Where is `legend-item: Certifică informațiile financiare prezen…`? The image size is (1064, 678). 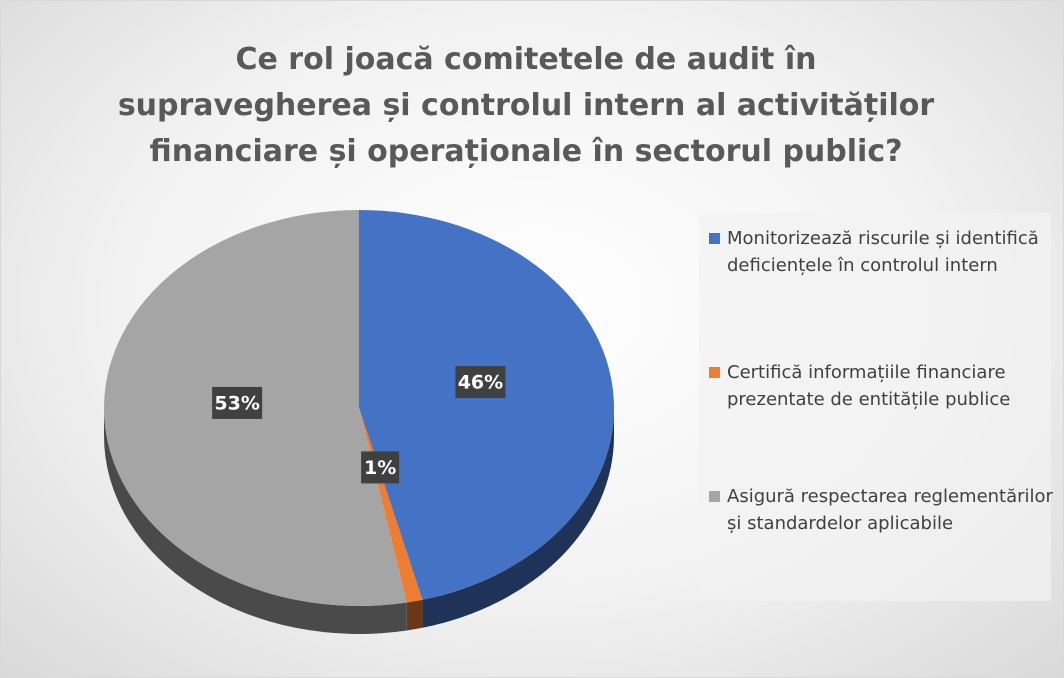
legend-item: Certifică informațiile financiare prezen… is located at coordinates (883, 386).